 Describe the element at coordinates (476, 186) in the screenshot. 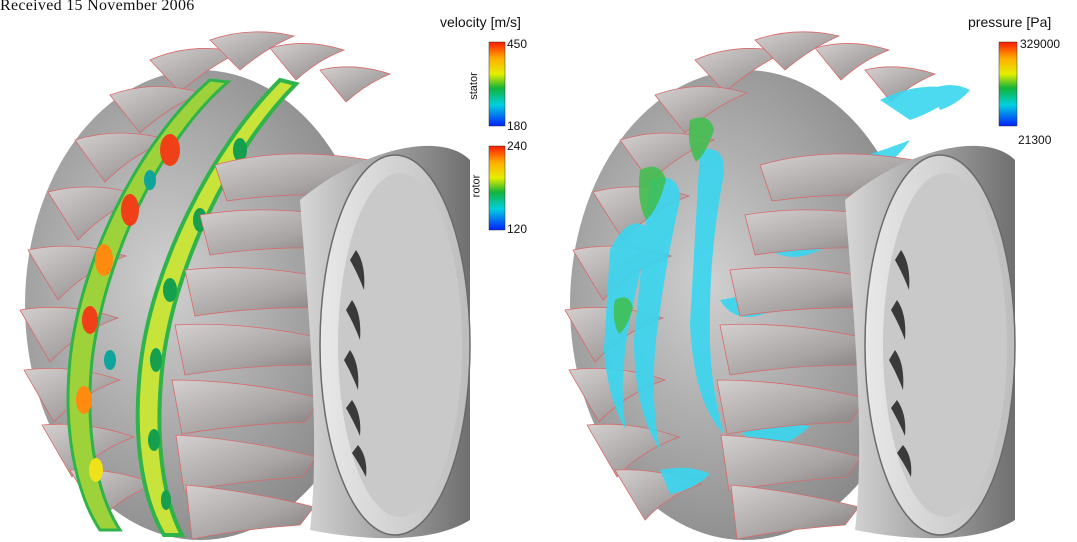

I see `rotor-side-label: rotor` at that location.